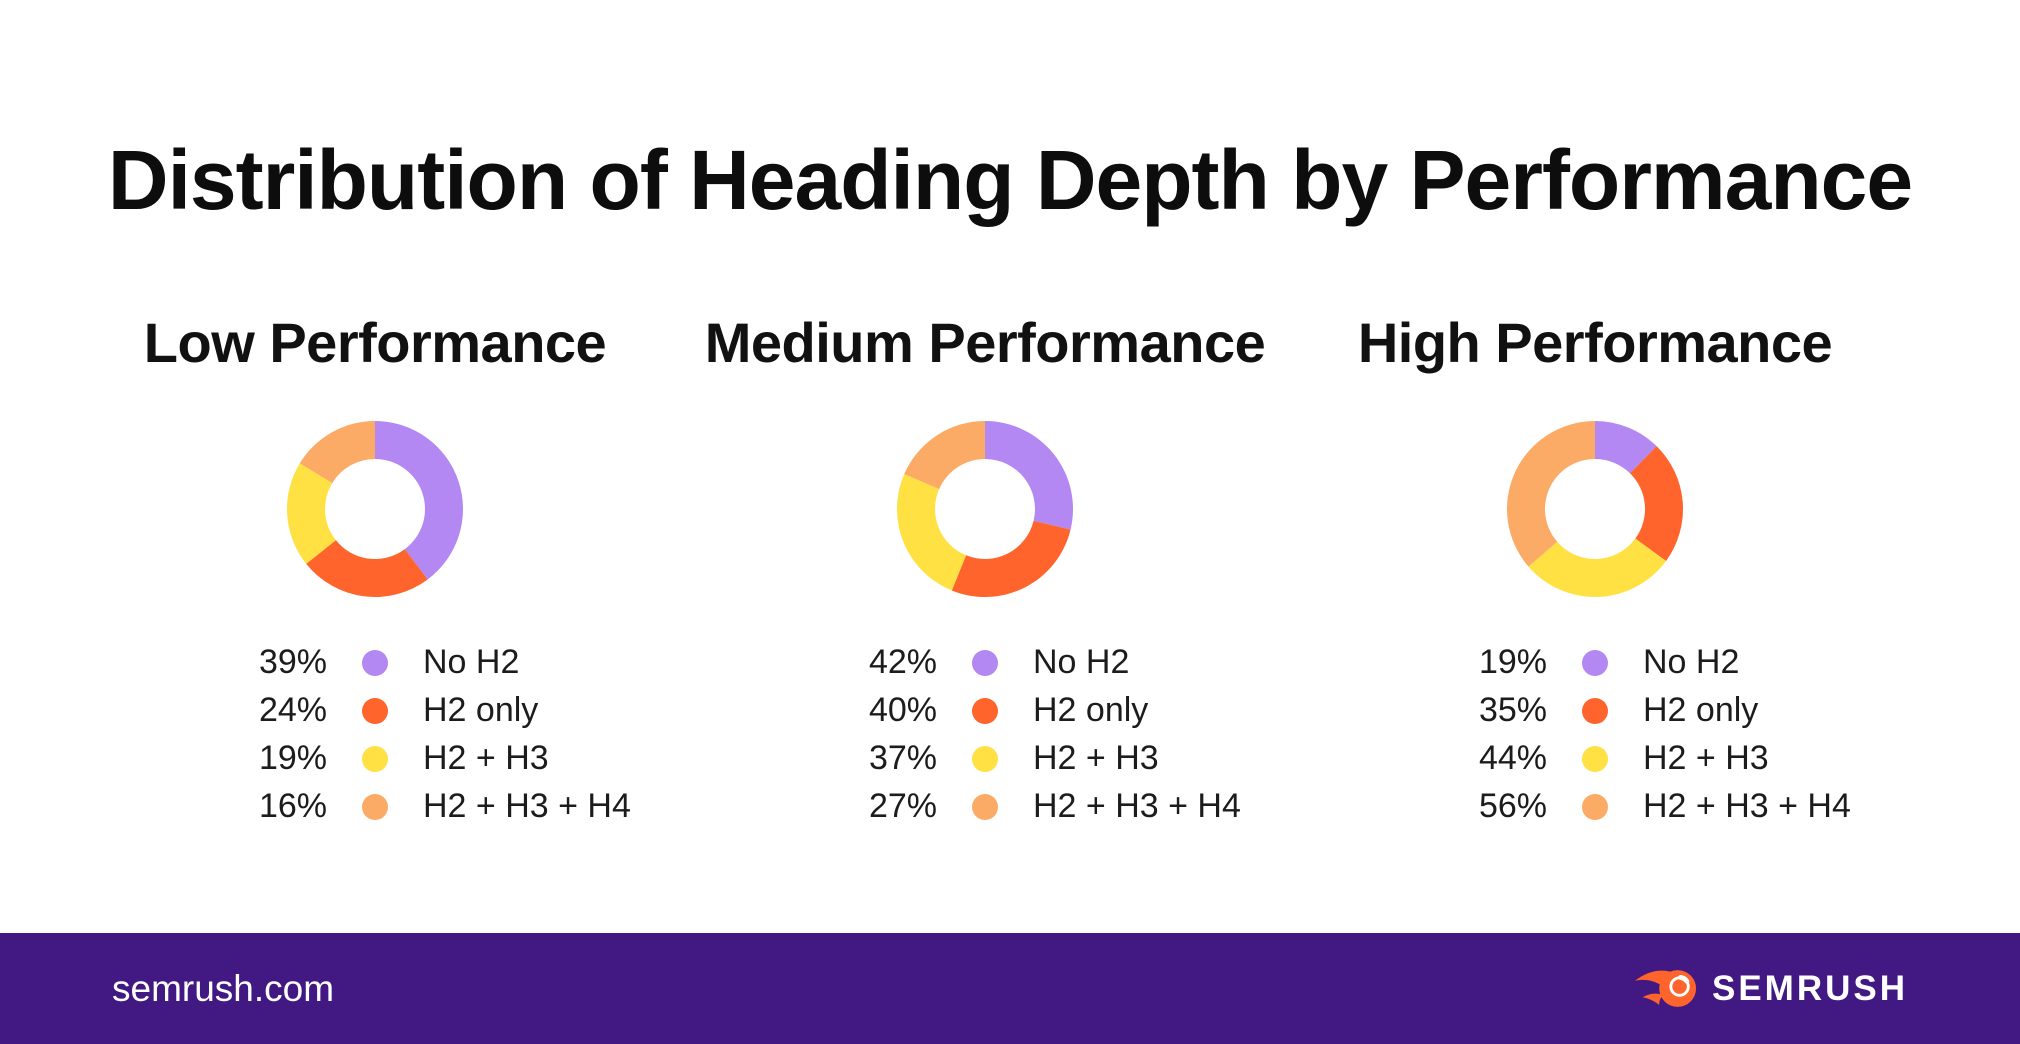 The image size is (2020, 1044). Describe the element at coordinates (985, 734) in the screenshot. I see `legend: 42% No H2 40% H2 only 37% H2 + H3 27%` at that location.